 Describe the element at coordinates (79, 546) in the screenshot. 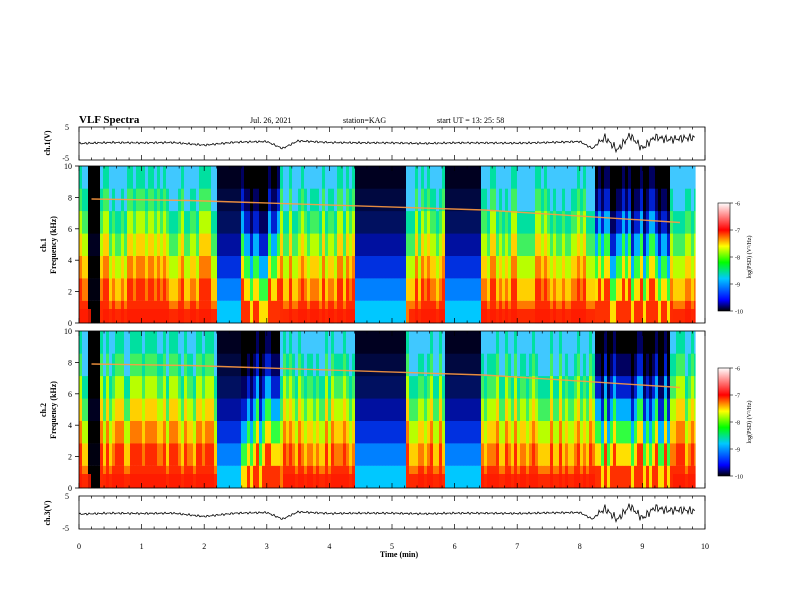

I see `time-tick-label: 0` at that location.